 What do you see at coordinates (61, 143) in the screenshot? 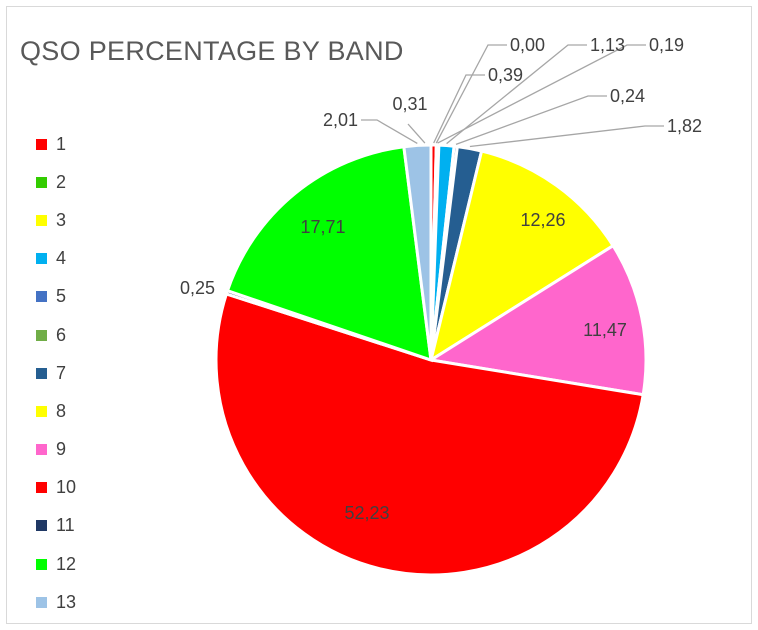
I see `legend-label: 1` at bounding box center [61, 143].